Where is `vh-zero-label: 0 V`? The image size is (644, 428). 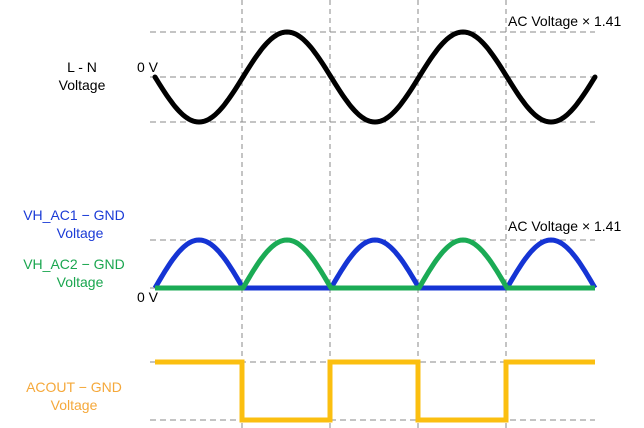 vh-zero-label: 0 V is located at coordinates (148, 297).